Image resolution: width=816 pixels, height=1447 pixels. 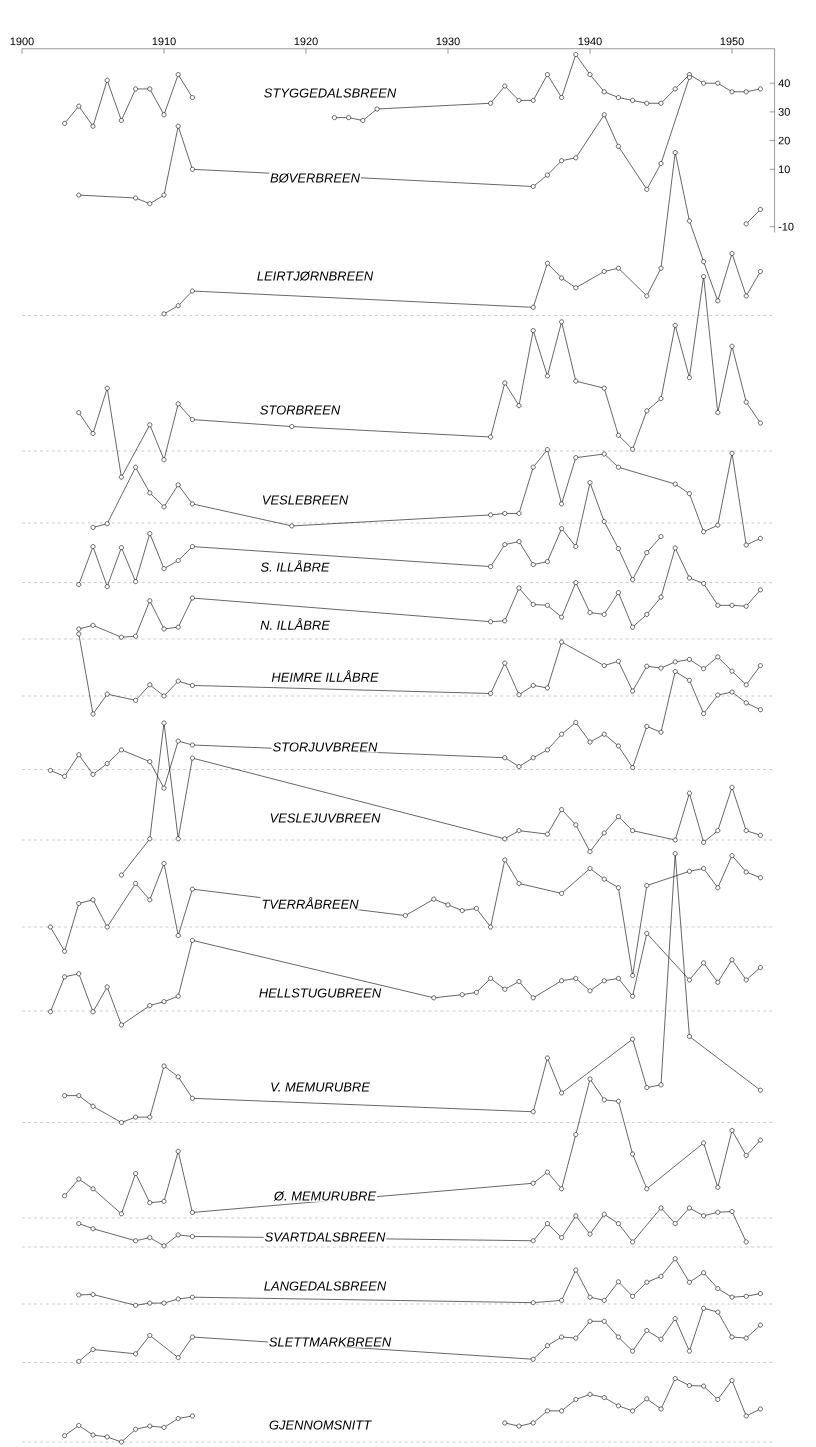 I want to click on series-label: HEIMRE ILLÅBRE, so click(x=325, y=676).